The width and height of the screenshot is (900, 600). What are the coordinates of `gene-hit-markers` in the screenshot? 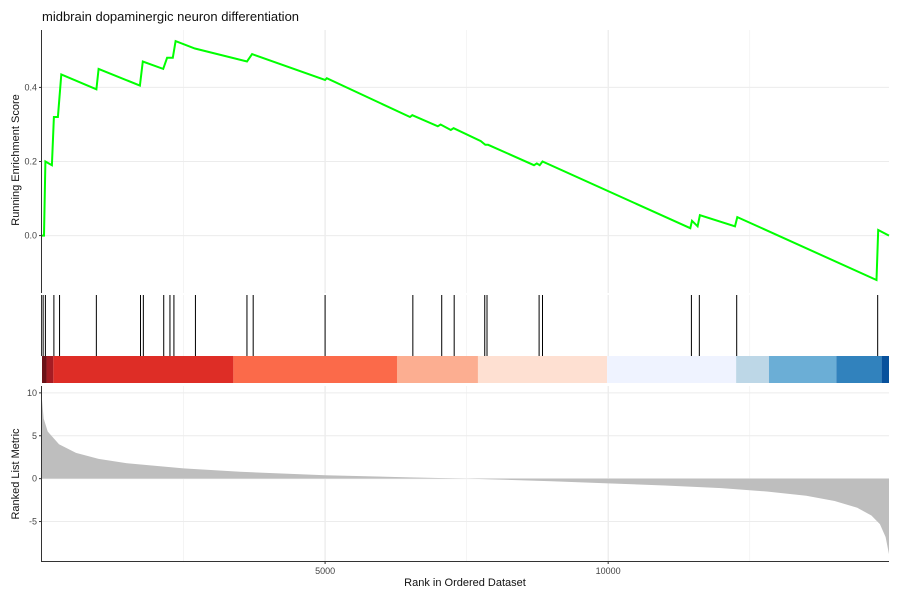 It's located at (460, 325).